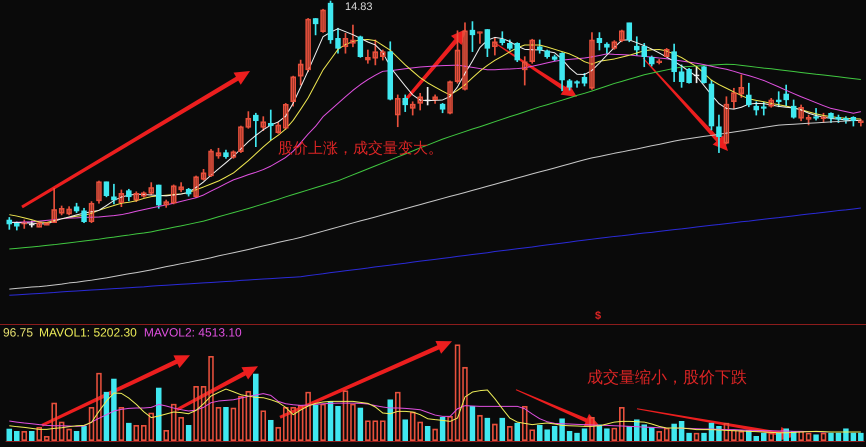 This screenshot has width=866, height=447. I want to click on text: MAVOL1: 5202.30, so click(88, 332).